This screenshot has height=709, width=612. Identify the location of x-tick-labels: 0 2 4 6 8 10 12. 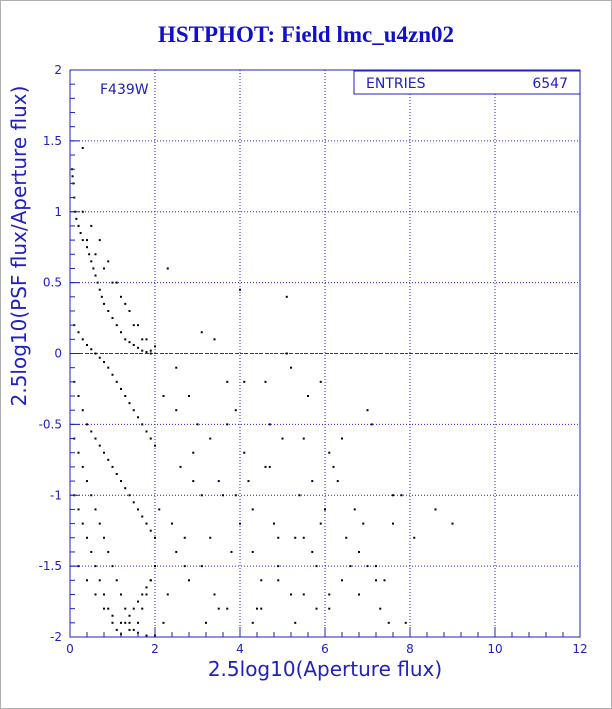
(326, 649).